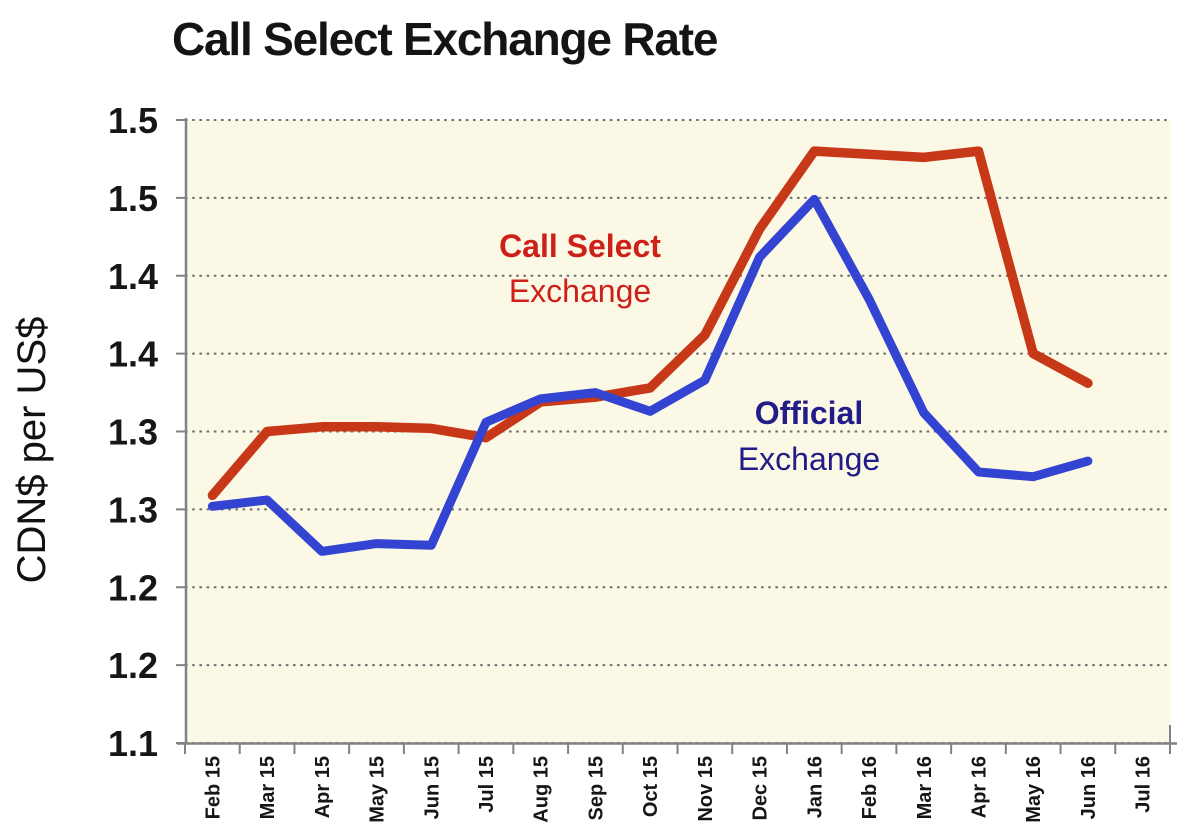  What do you see at coordinates (809, 413) in the screenshot?
I see `series-label-official-line1: Official` at bounding box center [809, 413].